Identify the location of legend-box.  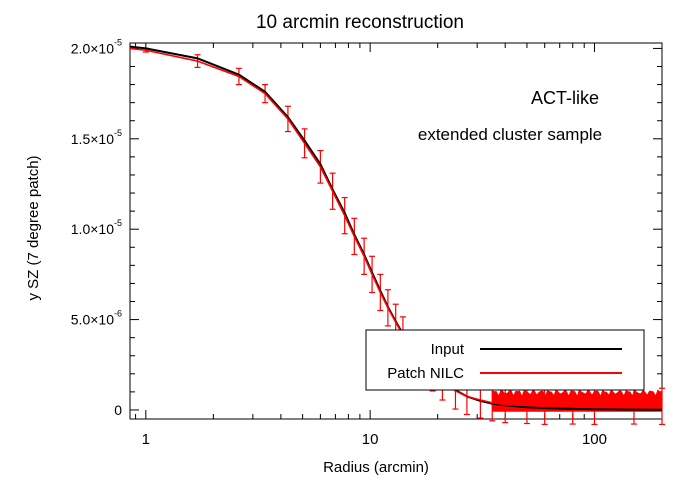
(505, 360).